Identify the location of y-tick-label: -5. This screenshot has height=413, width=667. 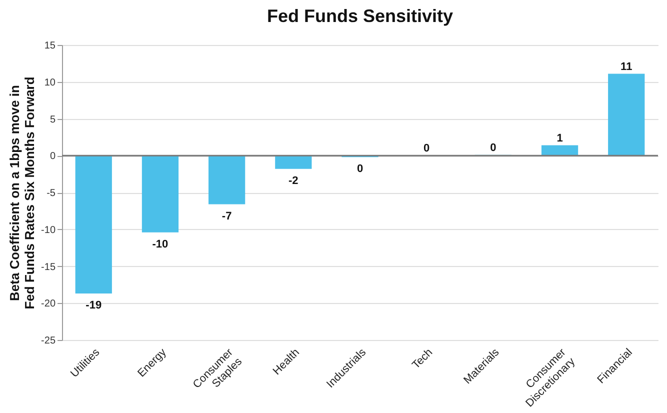
(51, 193).